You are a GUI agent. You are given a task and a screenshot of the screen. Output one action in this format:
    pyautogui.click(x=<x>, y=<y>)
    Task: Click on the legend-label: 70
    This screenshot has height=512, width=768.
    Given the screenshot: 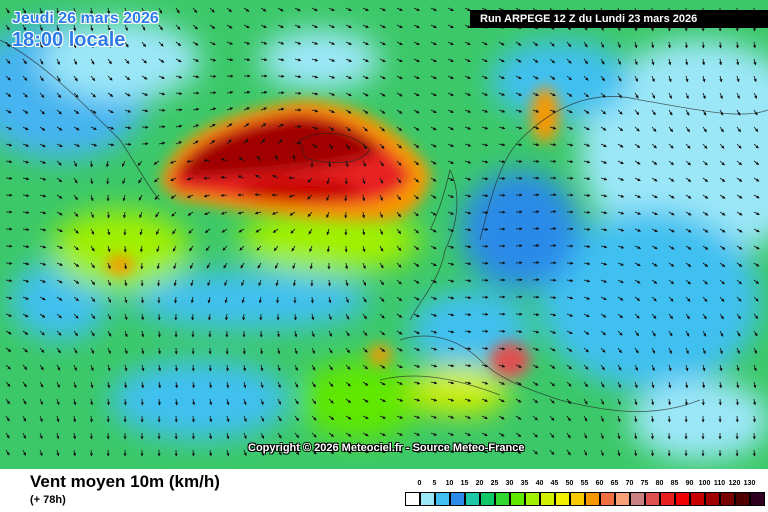 What is the action you would take?
    pyautogui.click(x=629, y=483)
    